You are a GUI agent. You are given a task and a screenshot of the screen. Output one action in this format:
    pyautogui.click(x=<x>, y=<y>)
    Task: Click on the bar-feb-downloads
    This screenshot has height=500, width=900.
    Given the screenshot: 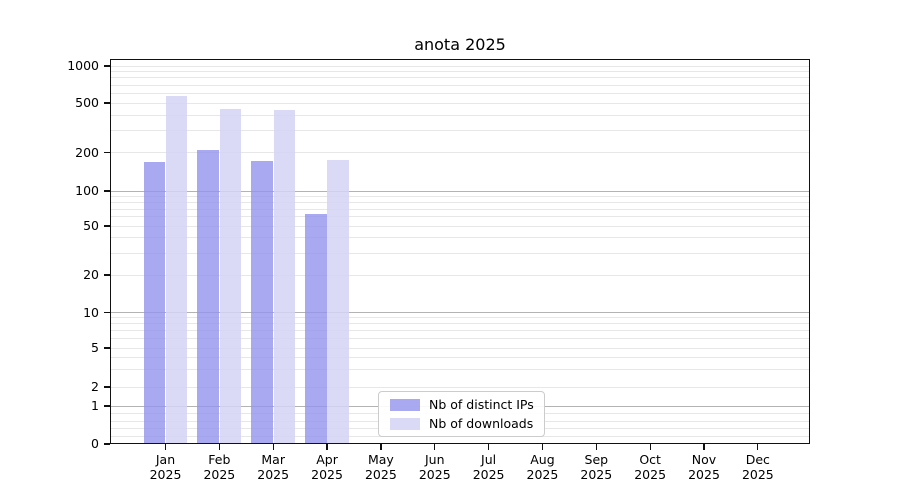 What is the action you would take?
    pyautogui.click(x=230, y=276)
    